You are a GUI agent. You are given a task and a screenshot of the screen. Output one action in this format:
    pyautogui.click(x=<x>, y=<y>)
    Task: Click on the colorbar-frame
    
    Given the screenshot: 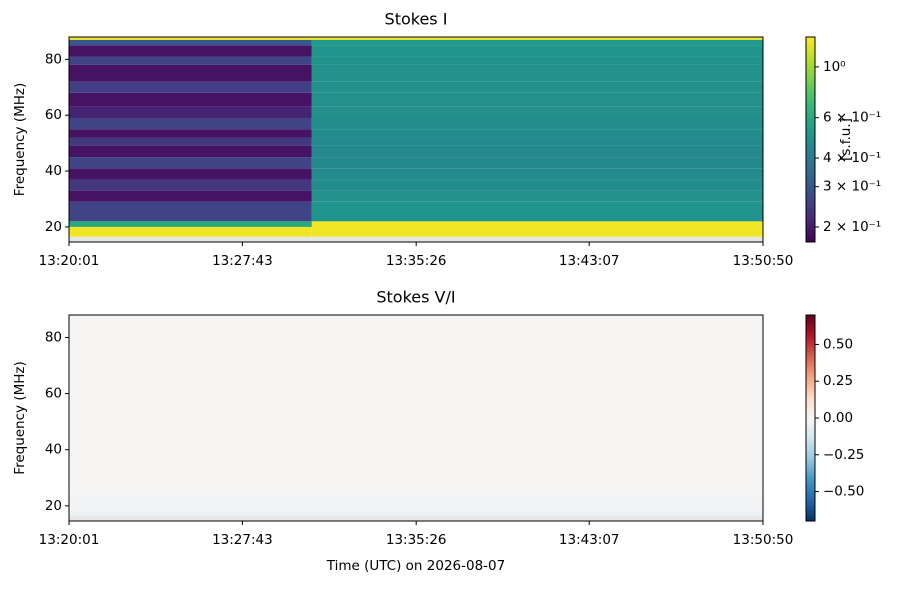 What is the action you would take?
    pyautogui.click(x=810, y=139)
    